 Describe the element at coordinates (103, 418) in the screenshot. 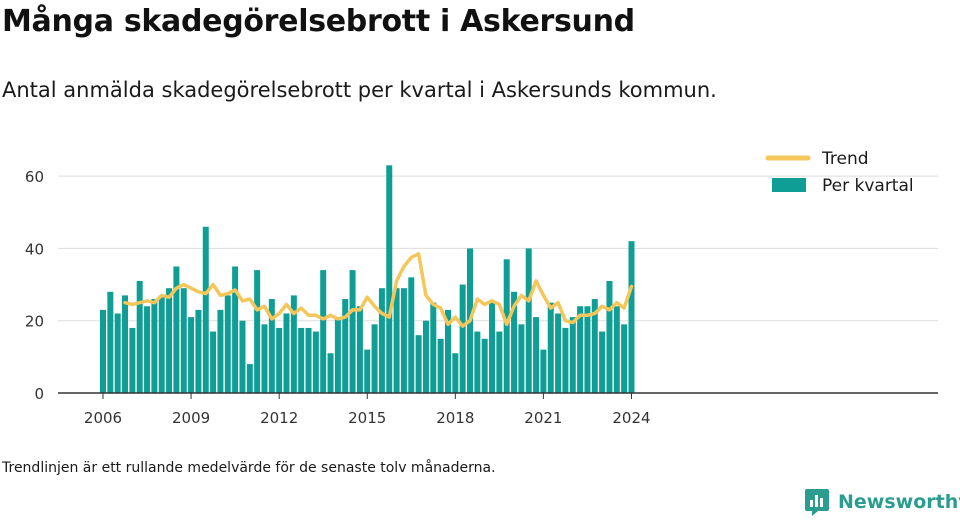

I see `x-tick-label: 2006` at that location.